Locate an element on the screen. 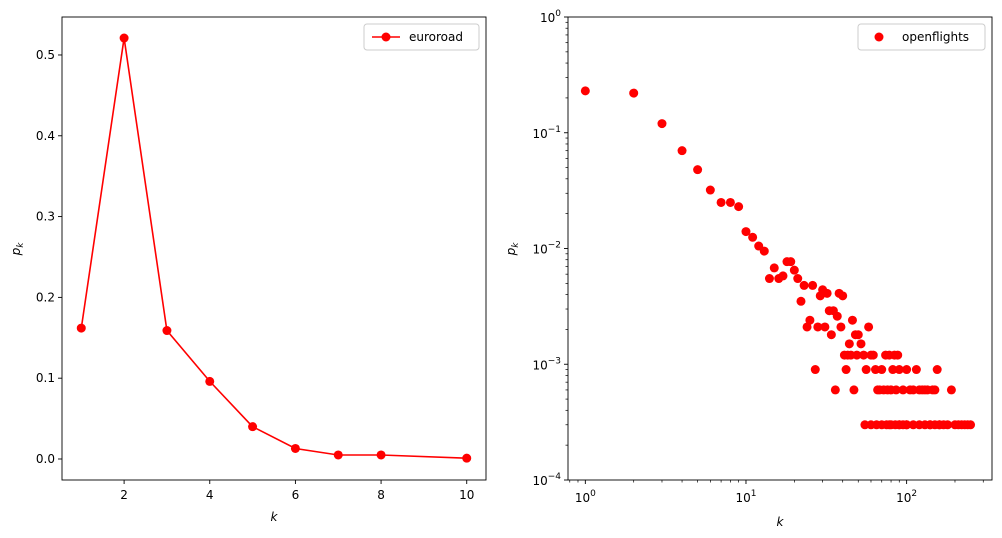 The height and width of the screenshot is (538, 1002). left-x-tick-label: 4 is located at coordinates (210, 495).